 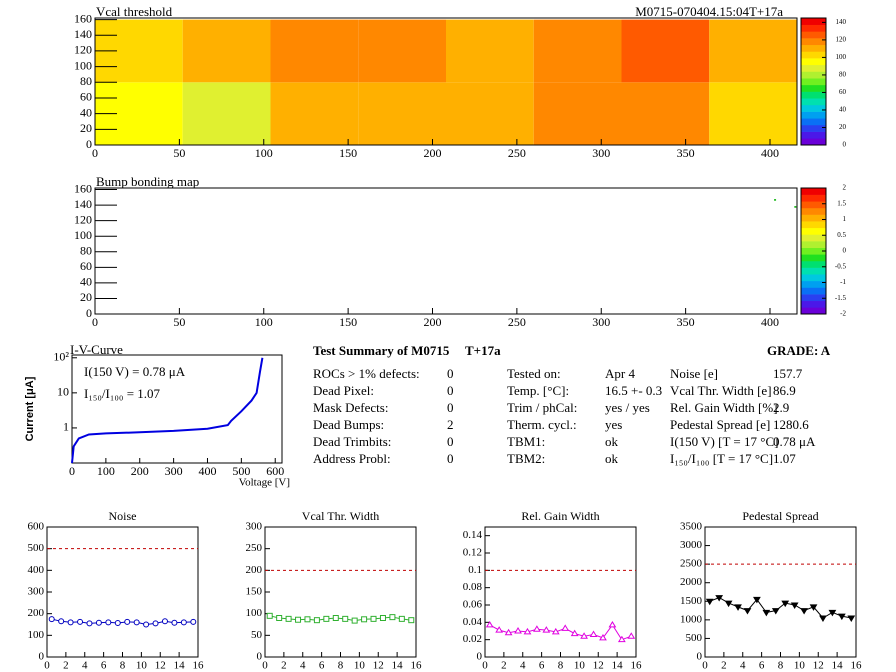 I want to click on y-tick-label: 1000, so click(x=691, y=619).